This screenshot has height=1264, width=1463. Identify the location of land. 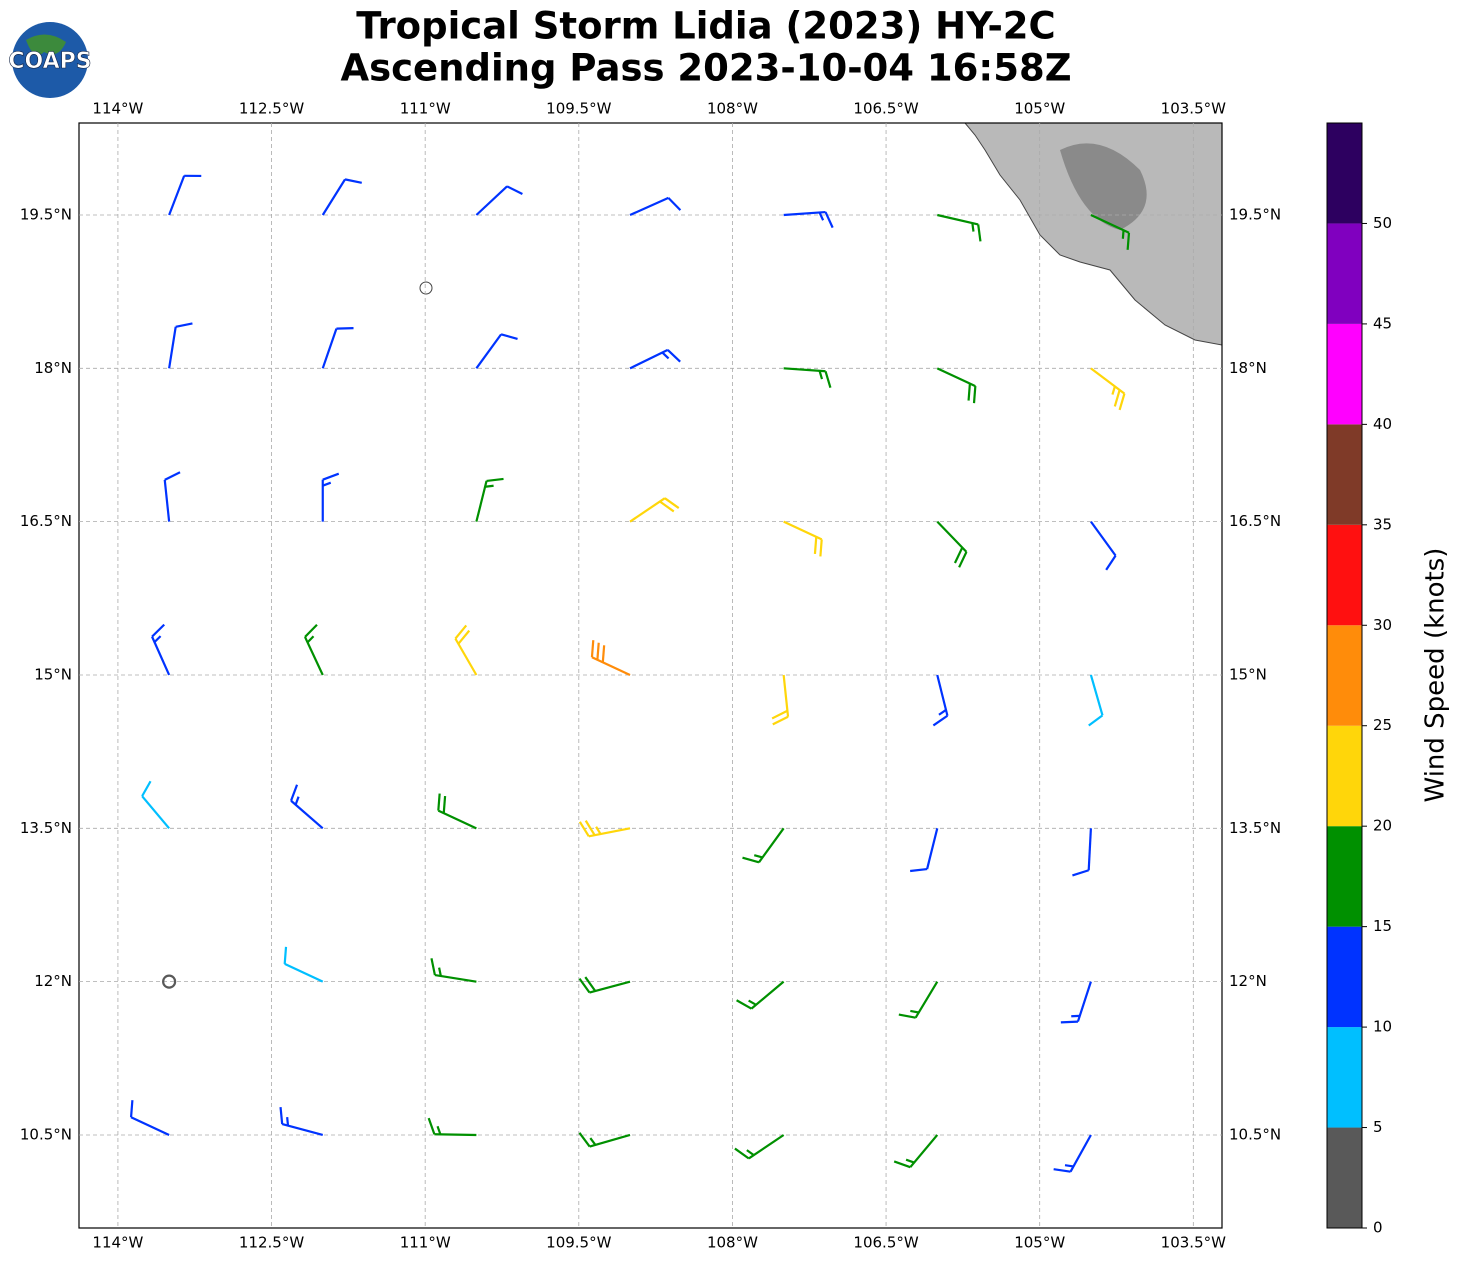
(1093, 234).